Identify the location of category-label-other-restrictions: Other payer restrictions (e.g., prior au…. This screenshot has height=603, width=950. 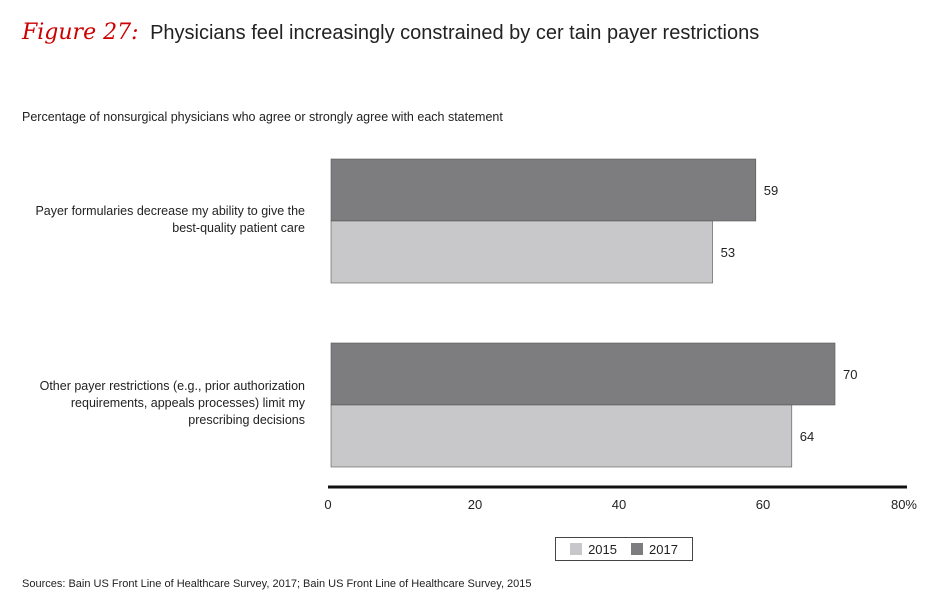
(152, 403).